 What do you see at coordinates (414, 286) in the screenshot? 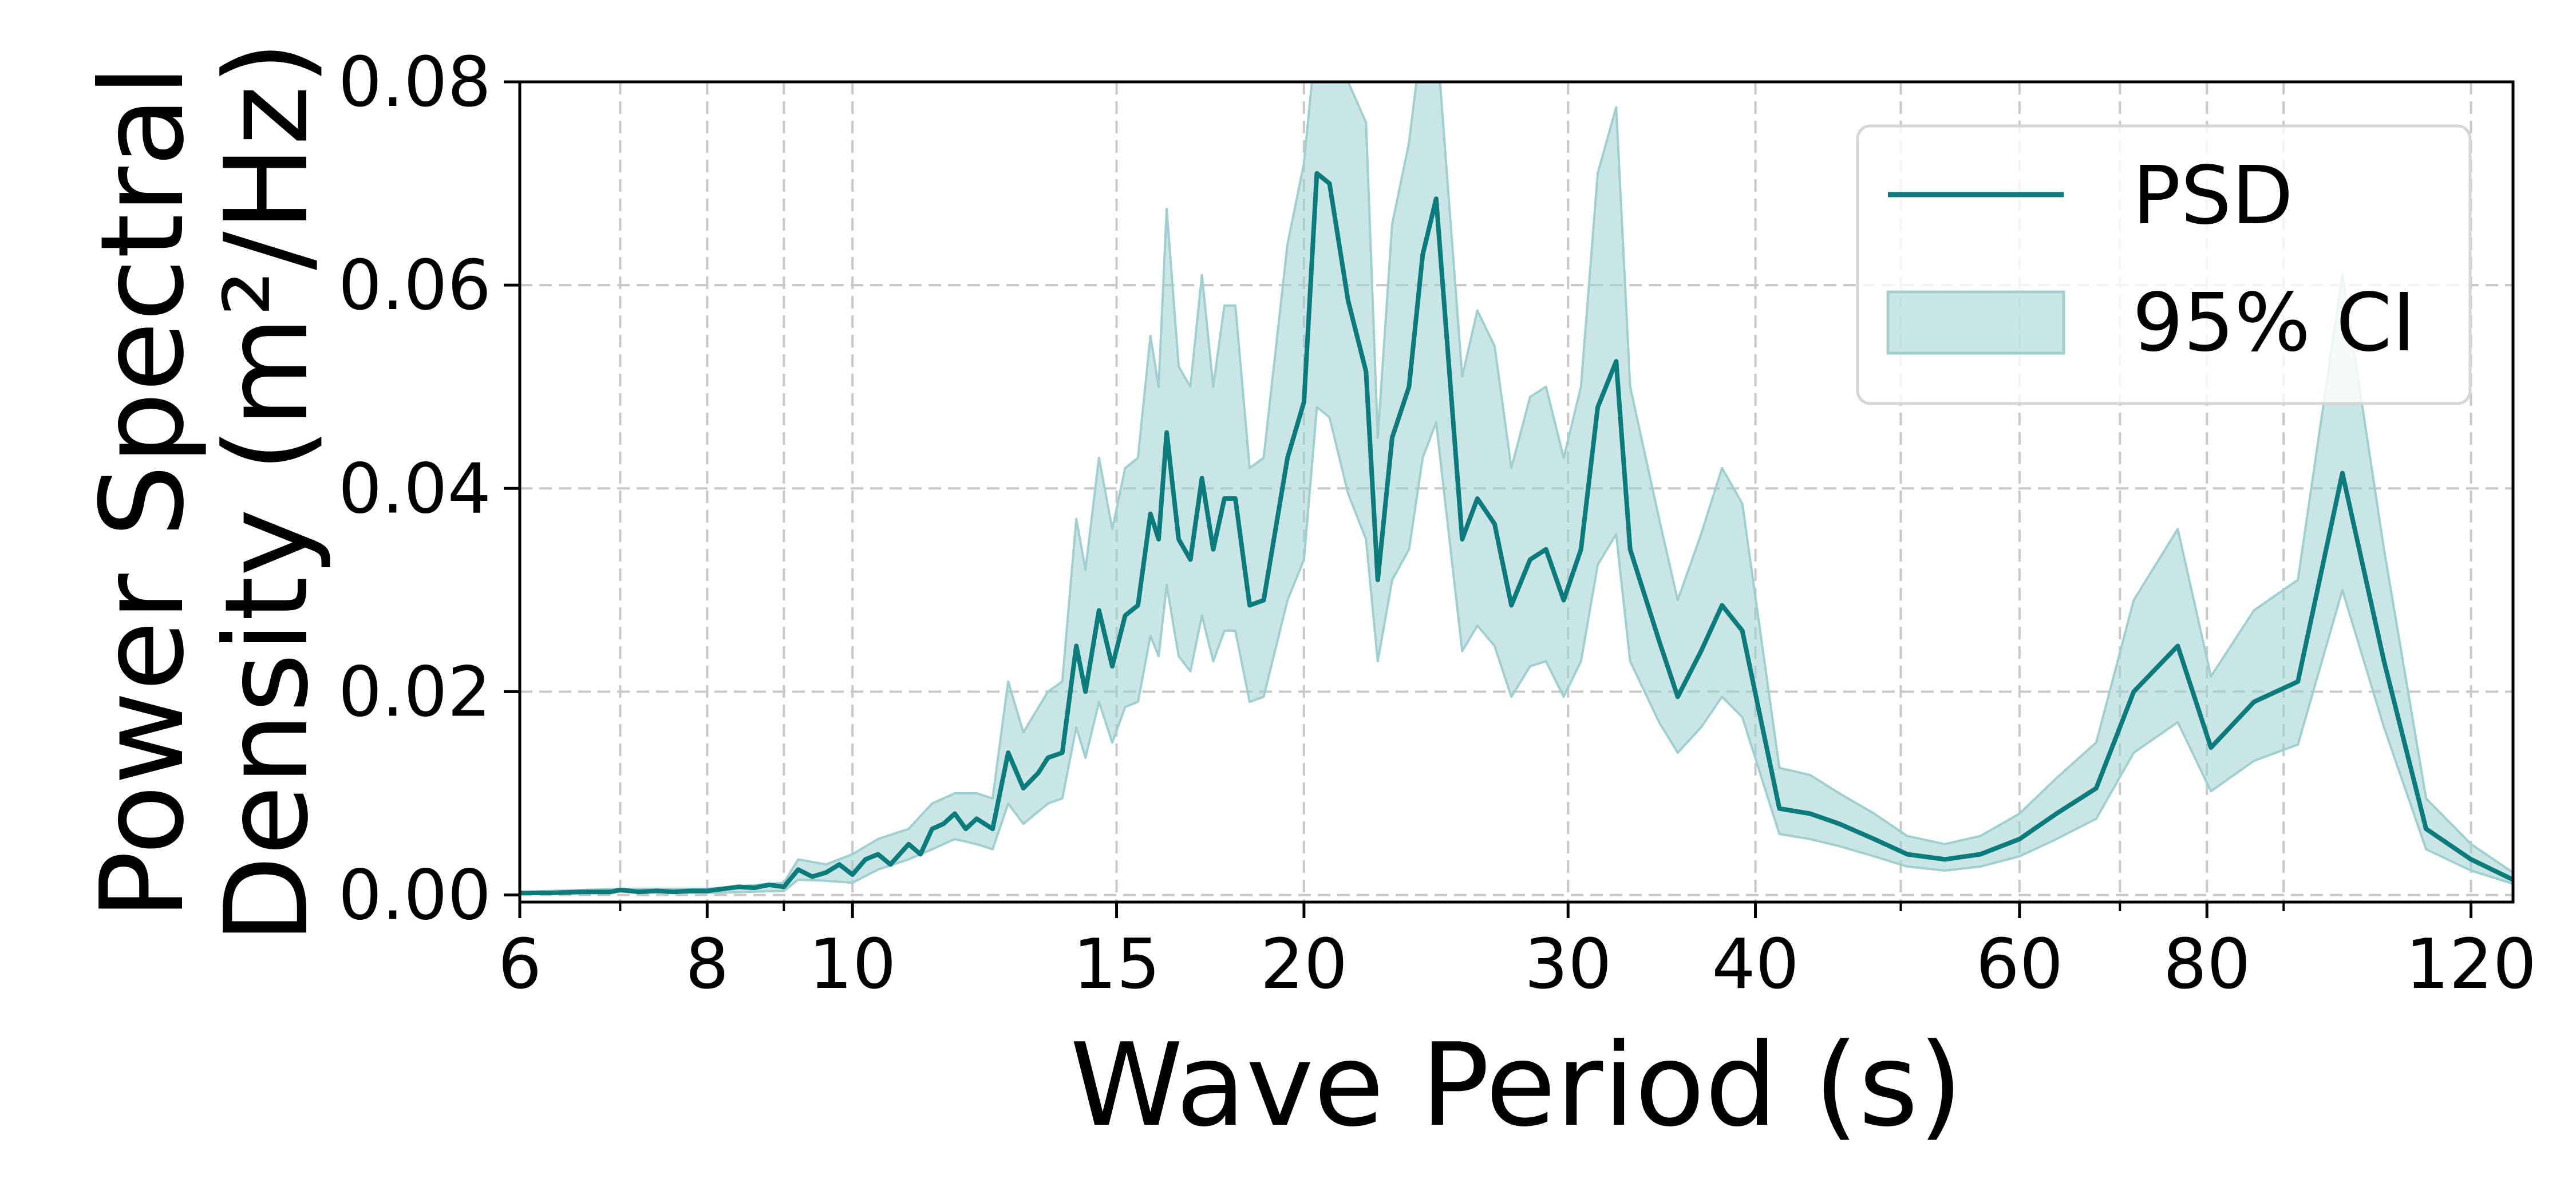
I see `y-tick-label: 0.06` at bounding box center [414, 286].